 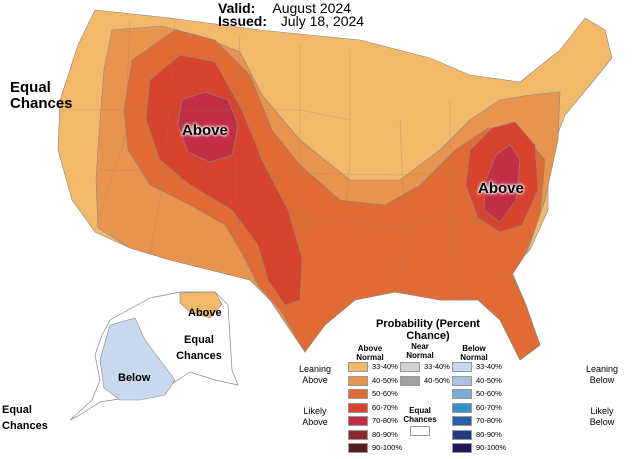 I want to click on legend-leaning-below: Leaning Below, so click(x=602, y=374).